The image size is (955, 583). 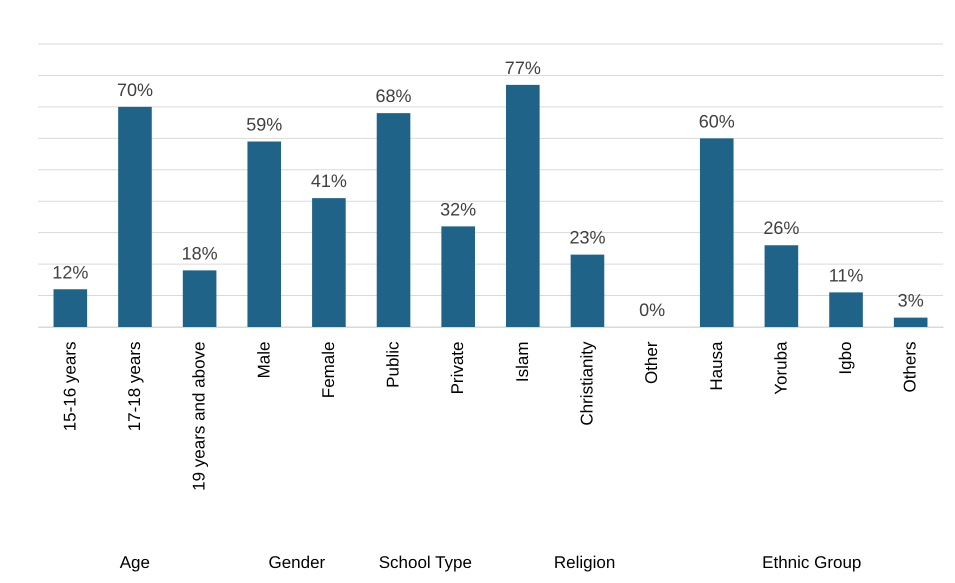 I want to click on data-label: 59%, so click(x=264, y=124).